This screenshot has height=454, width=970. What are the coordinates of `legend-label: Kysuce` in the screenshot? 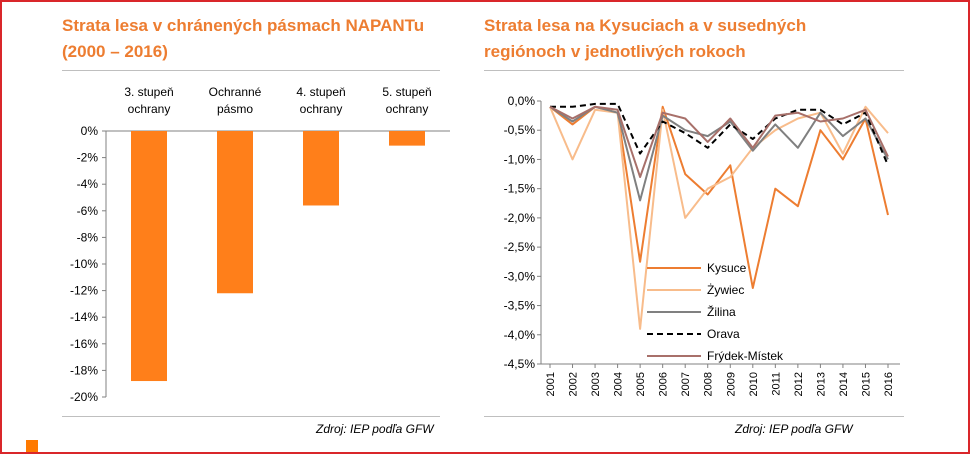 It's located at (727, 268).